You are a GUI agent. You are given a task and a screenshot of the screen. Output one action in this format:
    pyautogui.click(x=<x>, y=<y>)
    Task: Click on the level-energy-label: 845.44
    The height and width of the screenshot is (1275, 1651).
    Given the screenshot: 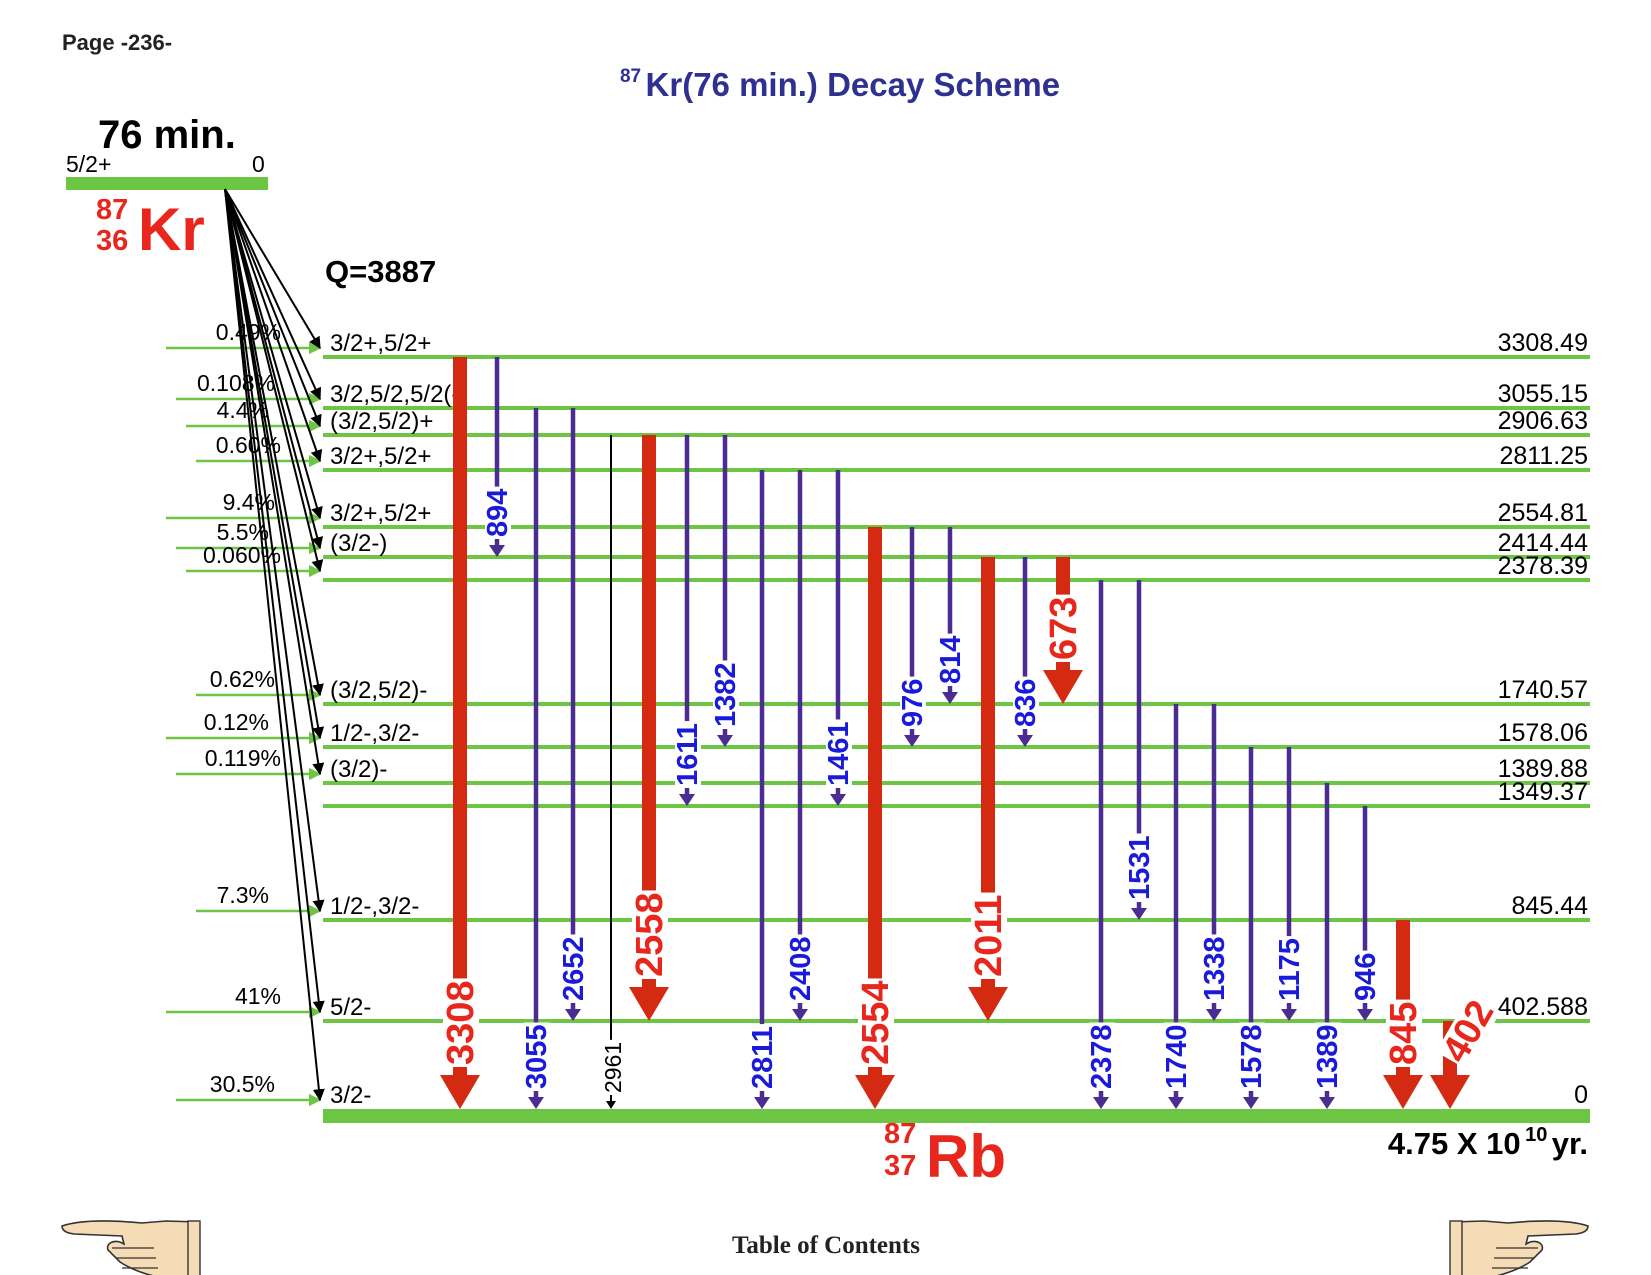 What is the action you would take?
    pyautogui.click(x=1550, y=906)
    